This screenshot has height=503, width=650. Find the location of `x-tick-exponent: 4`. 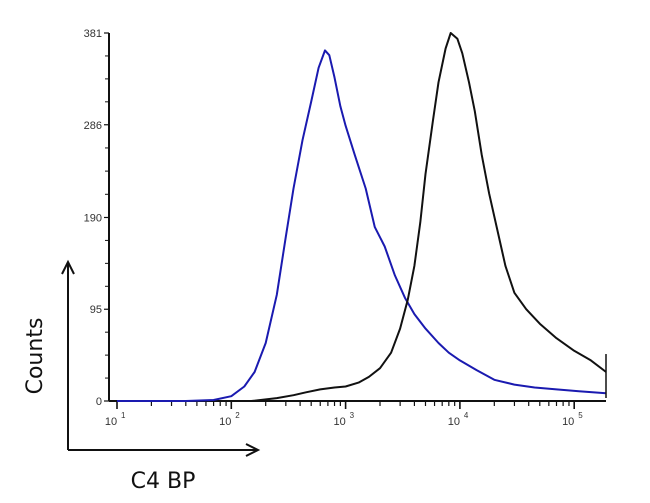

x-tick-exponent: 4 is located at coordinates (466, 415).